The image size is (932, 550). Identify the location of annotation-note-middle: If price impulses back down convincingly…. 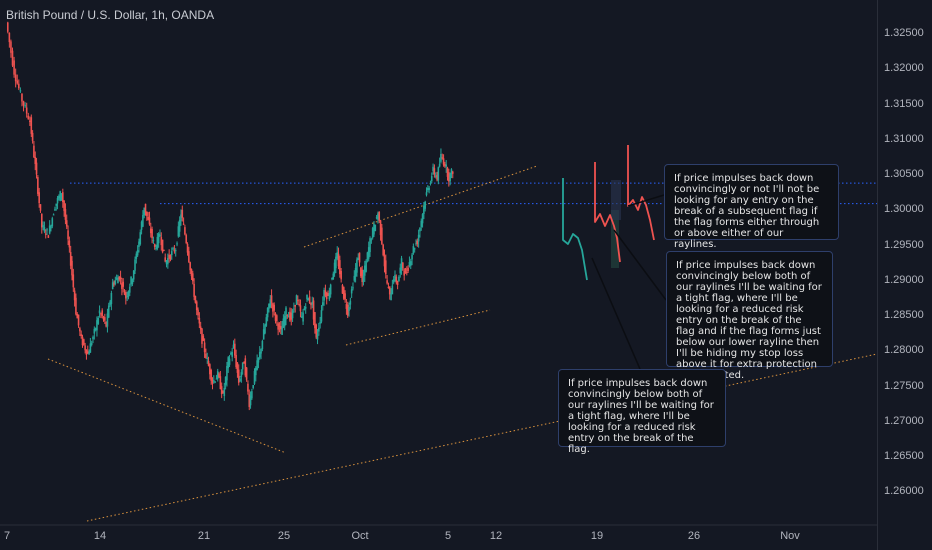
(749, 316).